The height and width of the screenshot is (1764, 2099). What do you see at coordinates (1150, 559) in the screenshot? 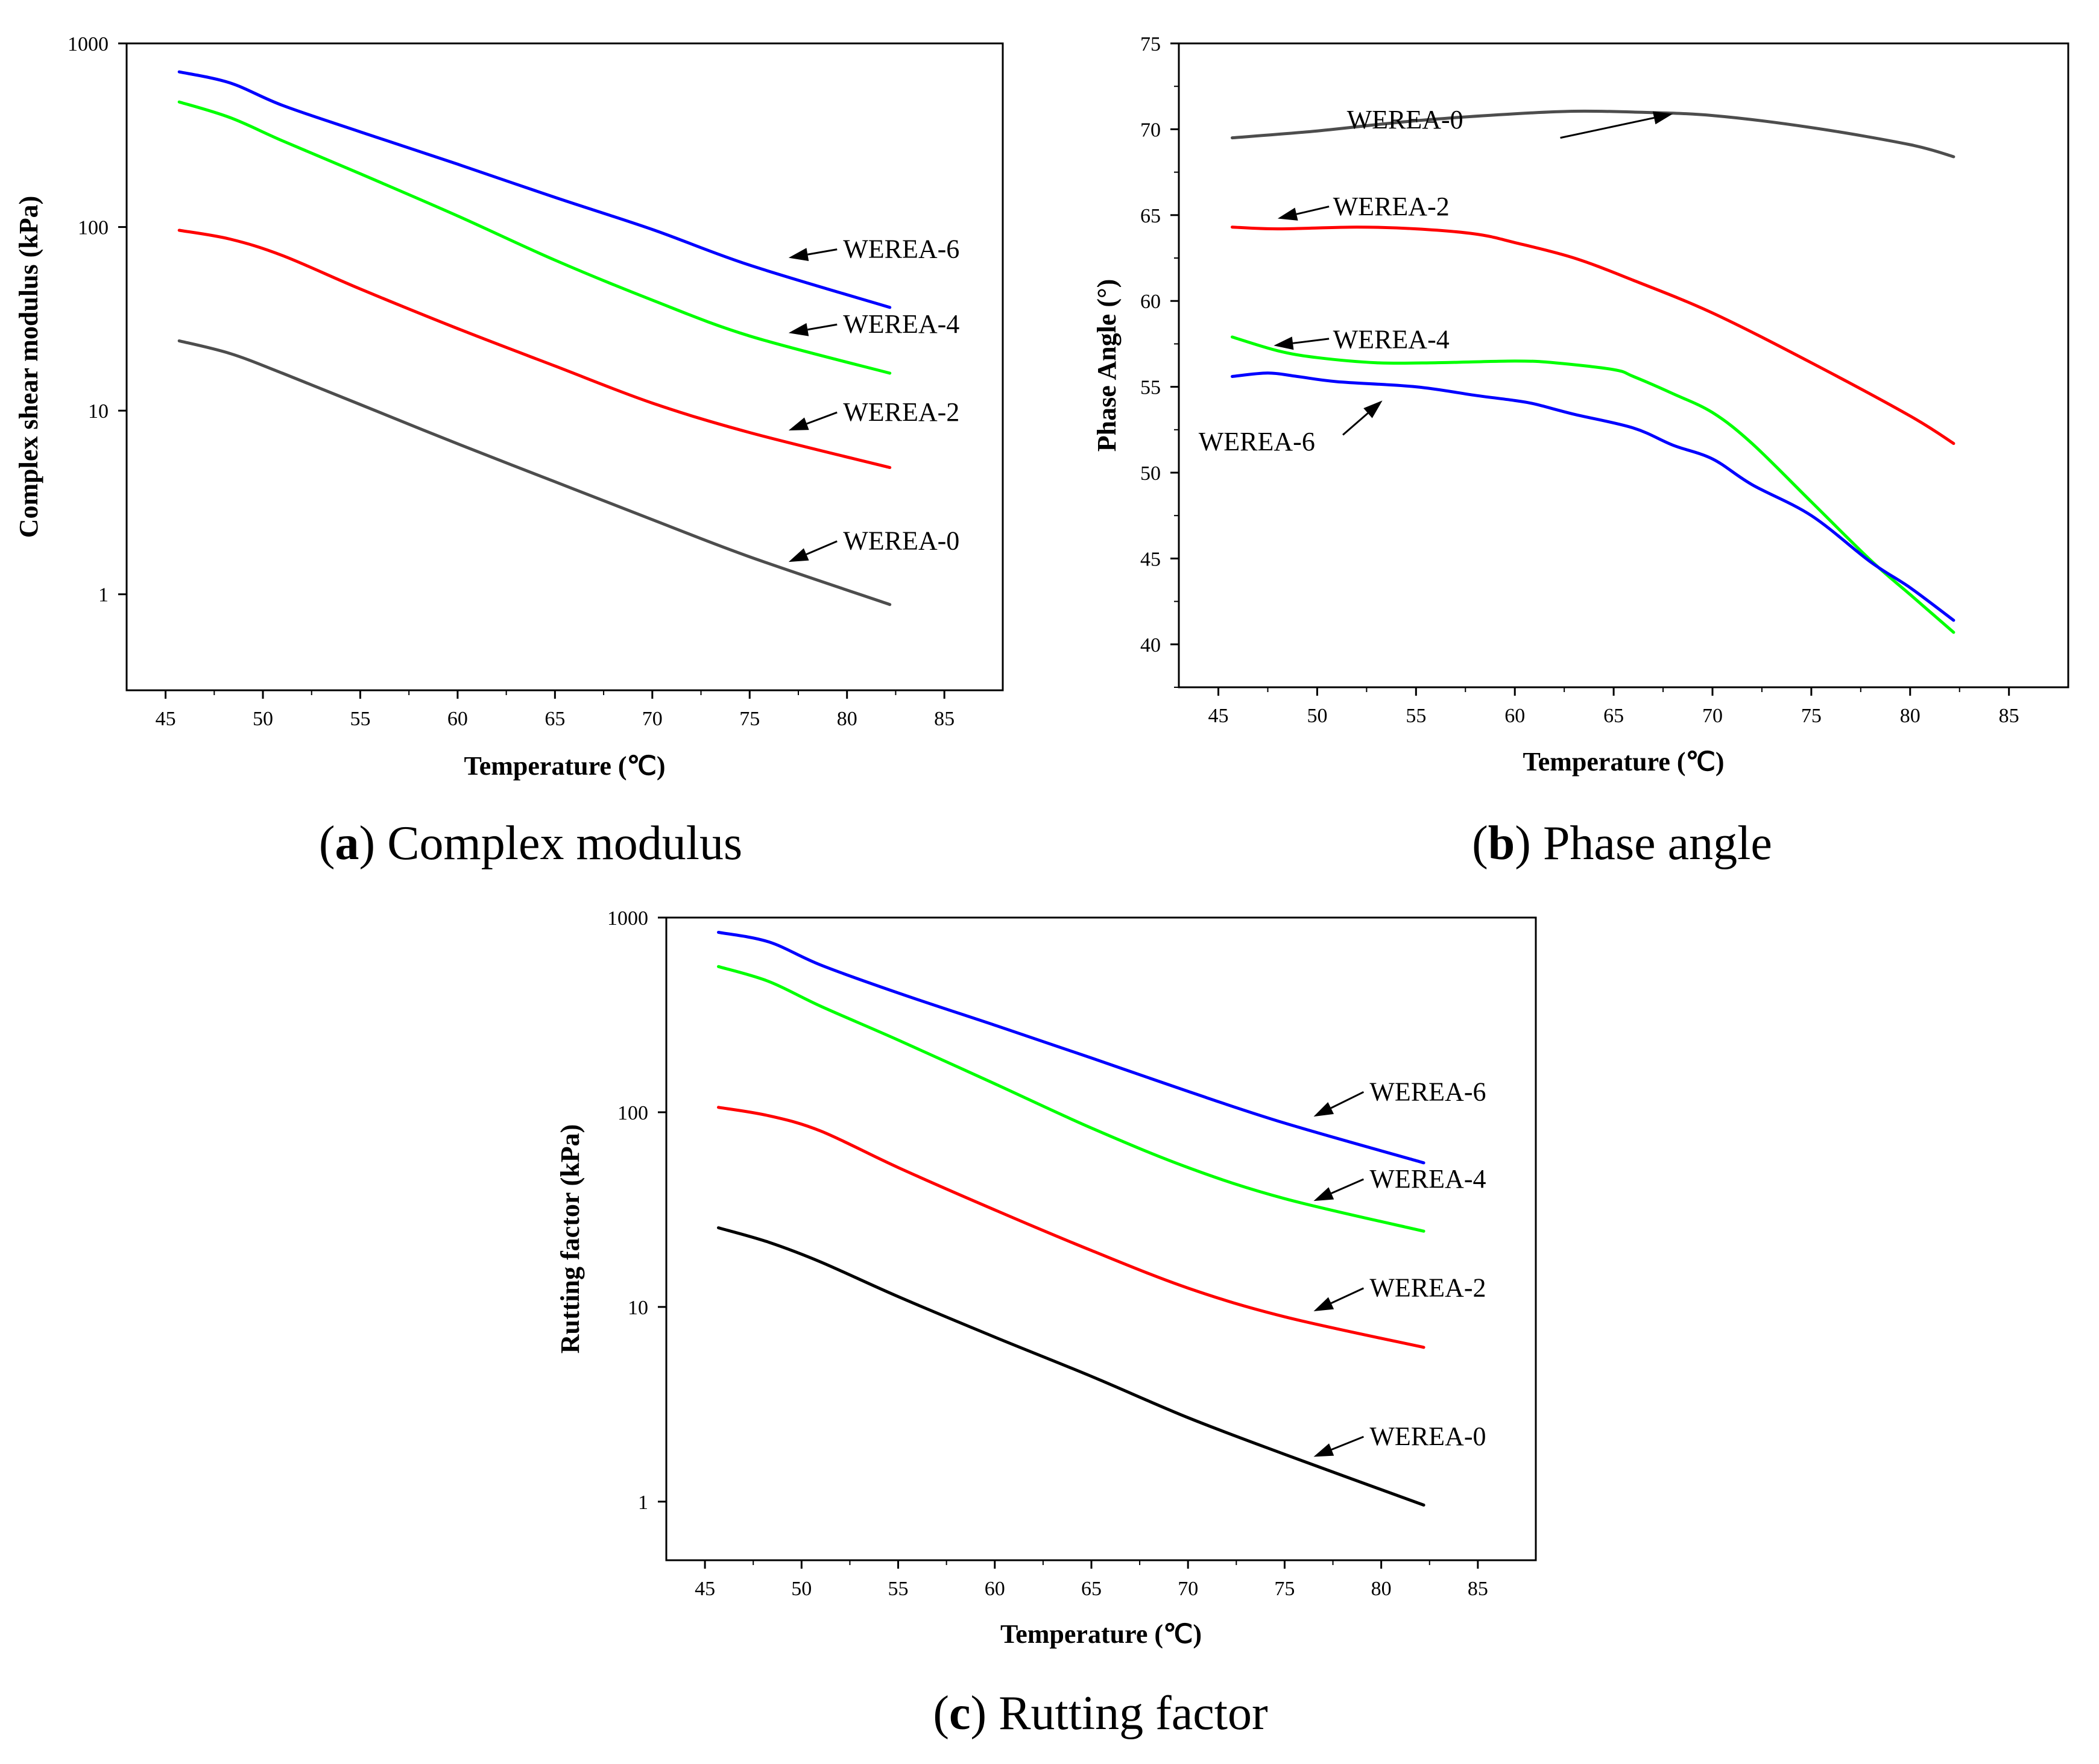
I see `y-tick-label: 45` at bounding box center [1150, 559].